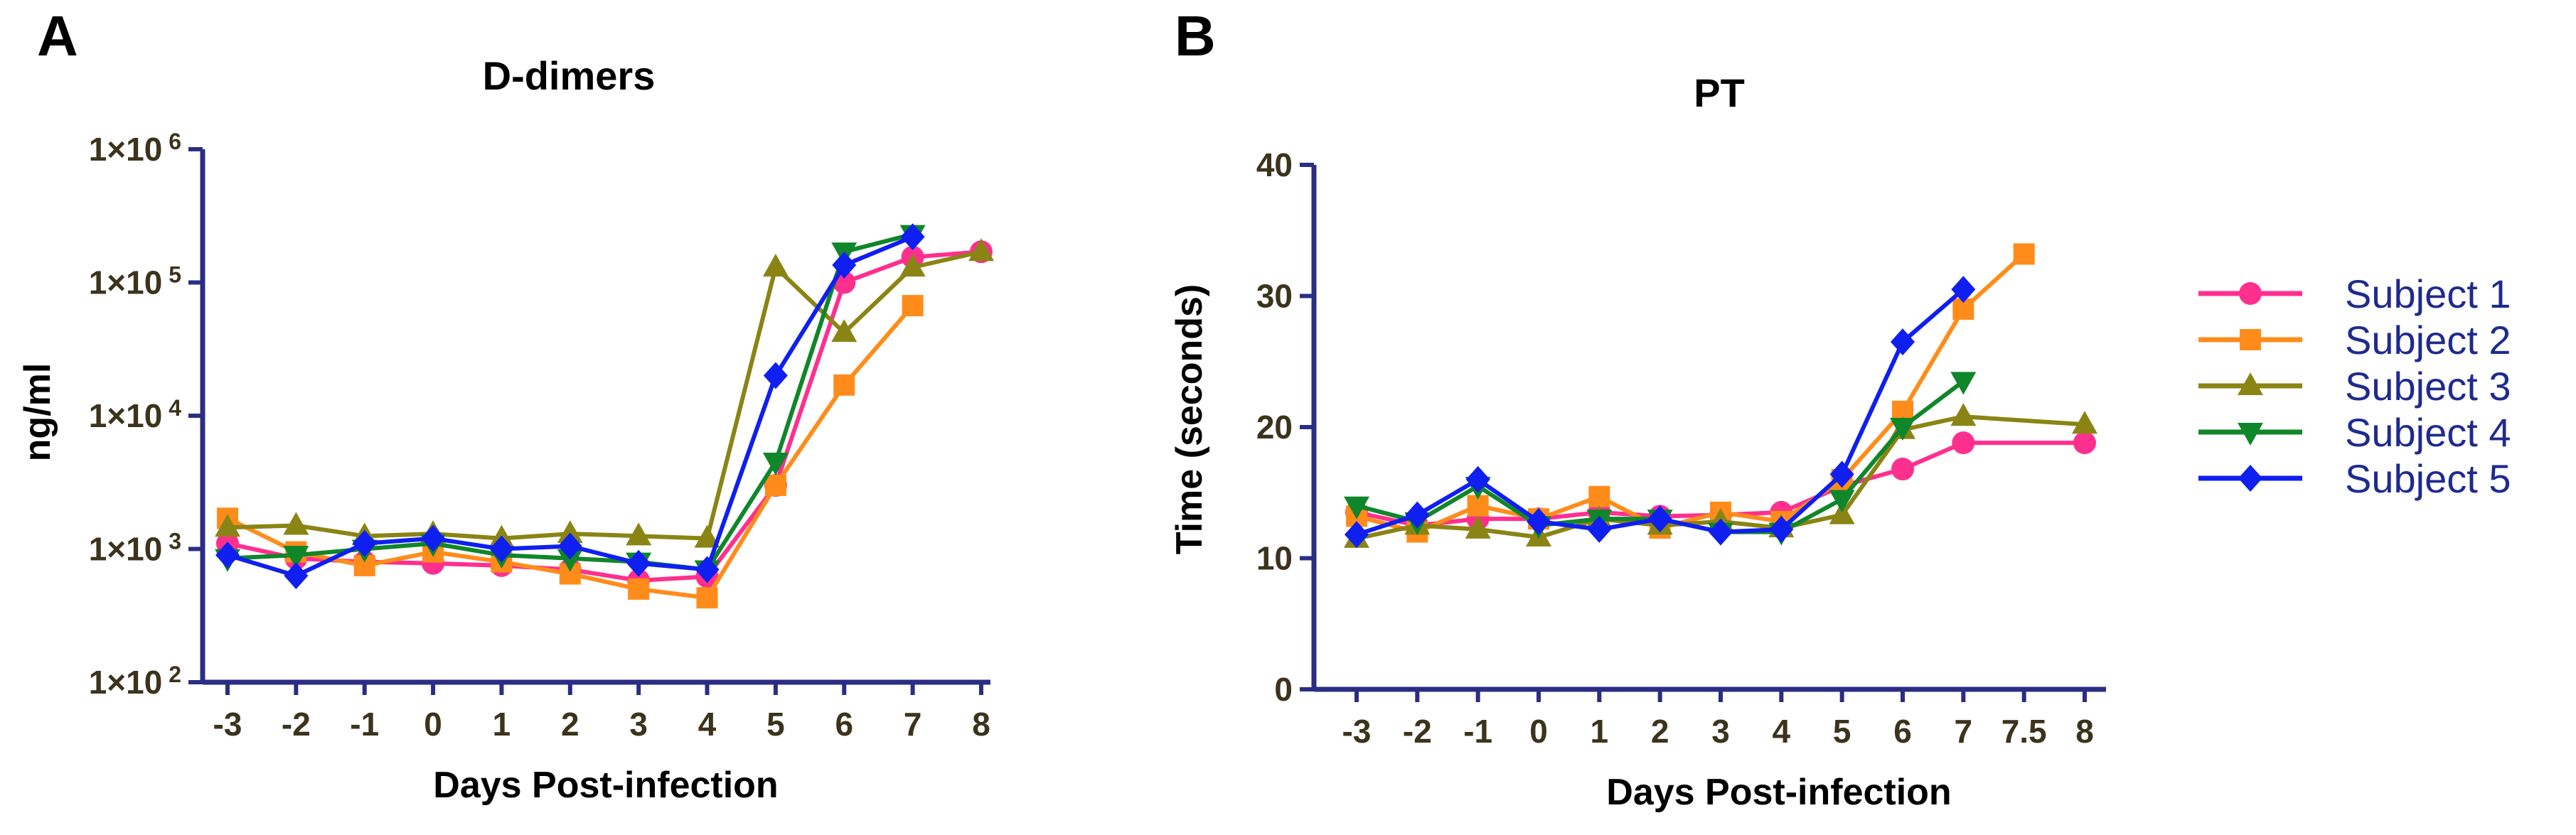 The width and height of the screenshot is (2576, 835). I want to click on panel-a-y-tick-label: 1×10 4, so click(135, 415).